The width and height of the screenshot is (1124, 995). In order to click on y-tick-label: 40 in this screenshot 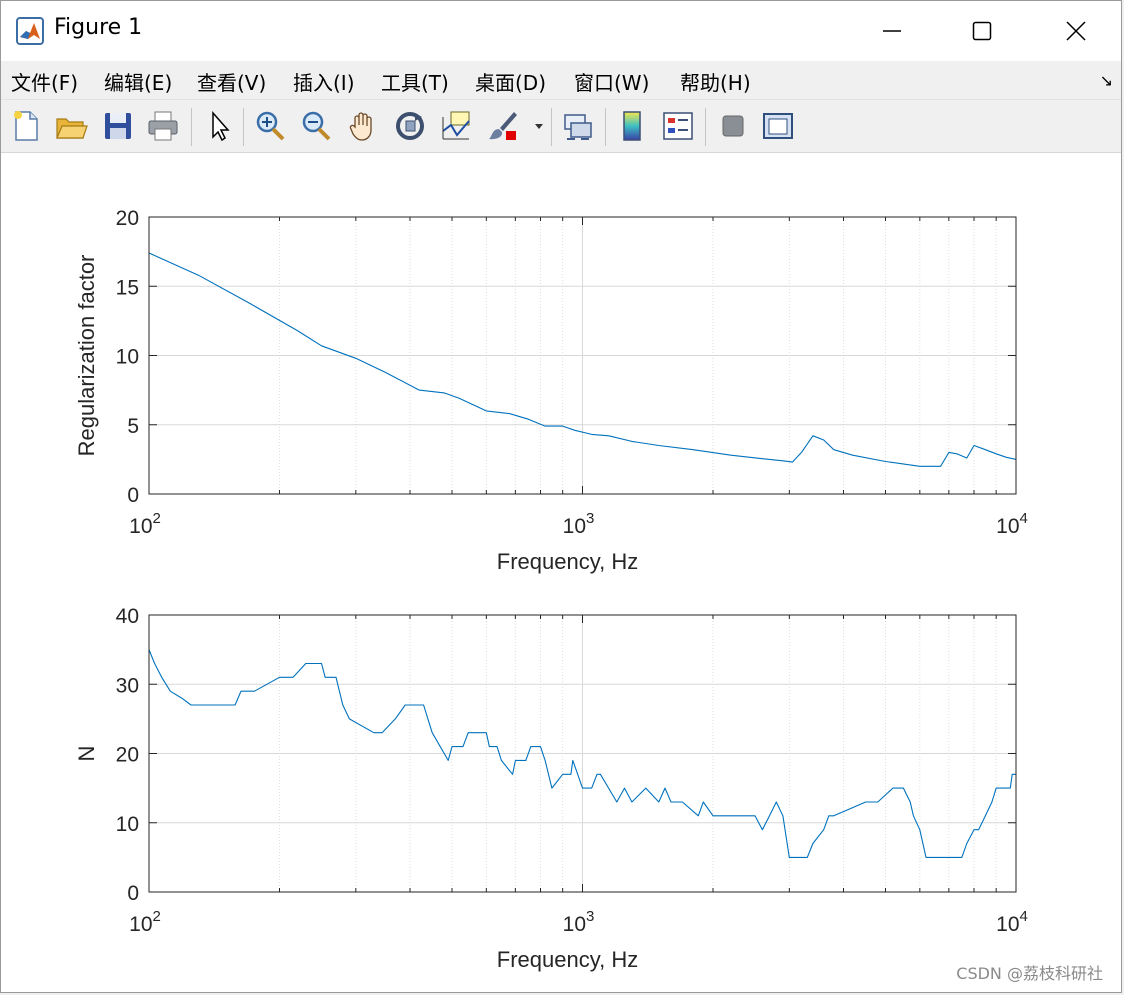, I will do `click(127, 616)`.